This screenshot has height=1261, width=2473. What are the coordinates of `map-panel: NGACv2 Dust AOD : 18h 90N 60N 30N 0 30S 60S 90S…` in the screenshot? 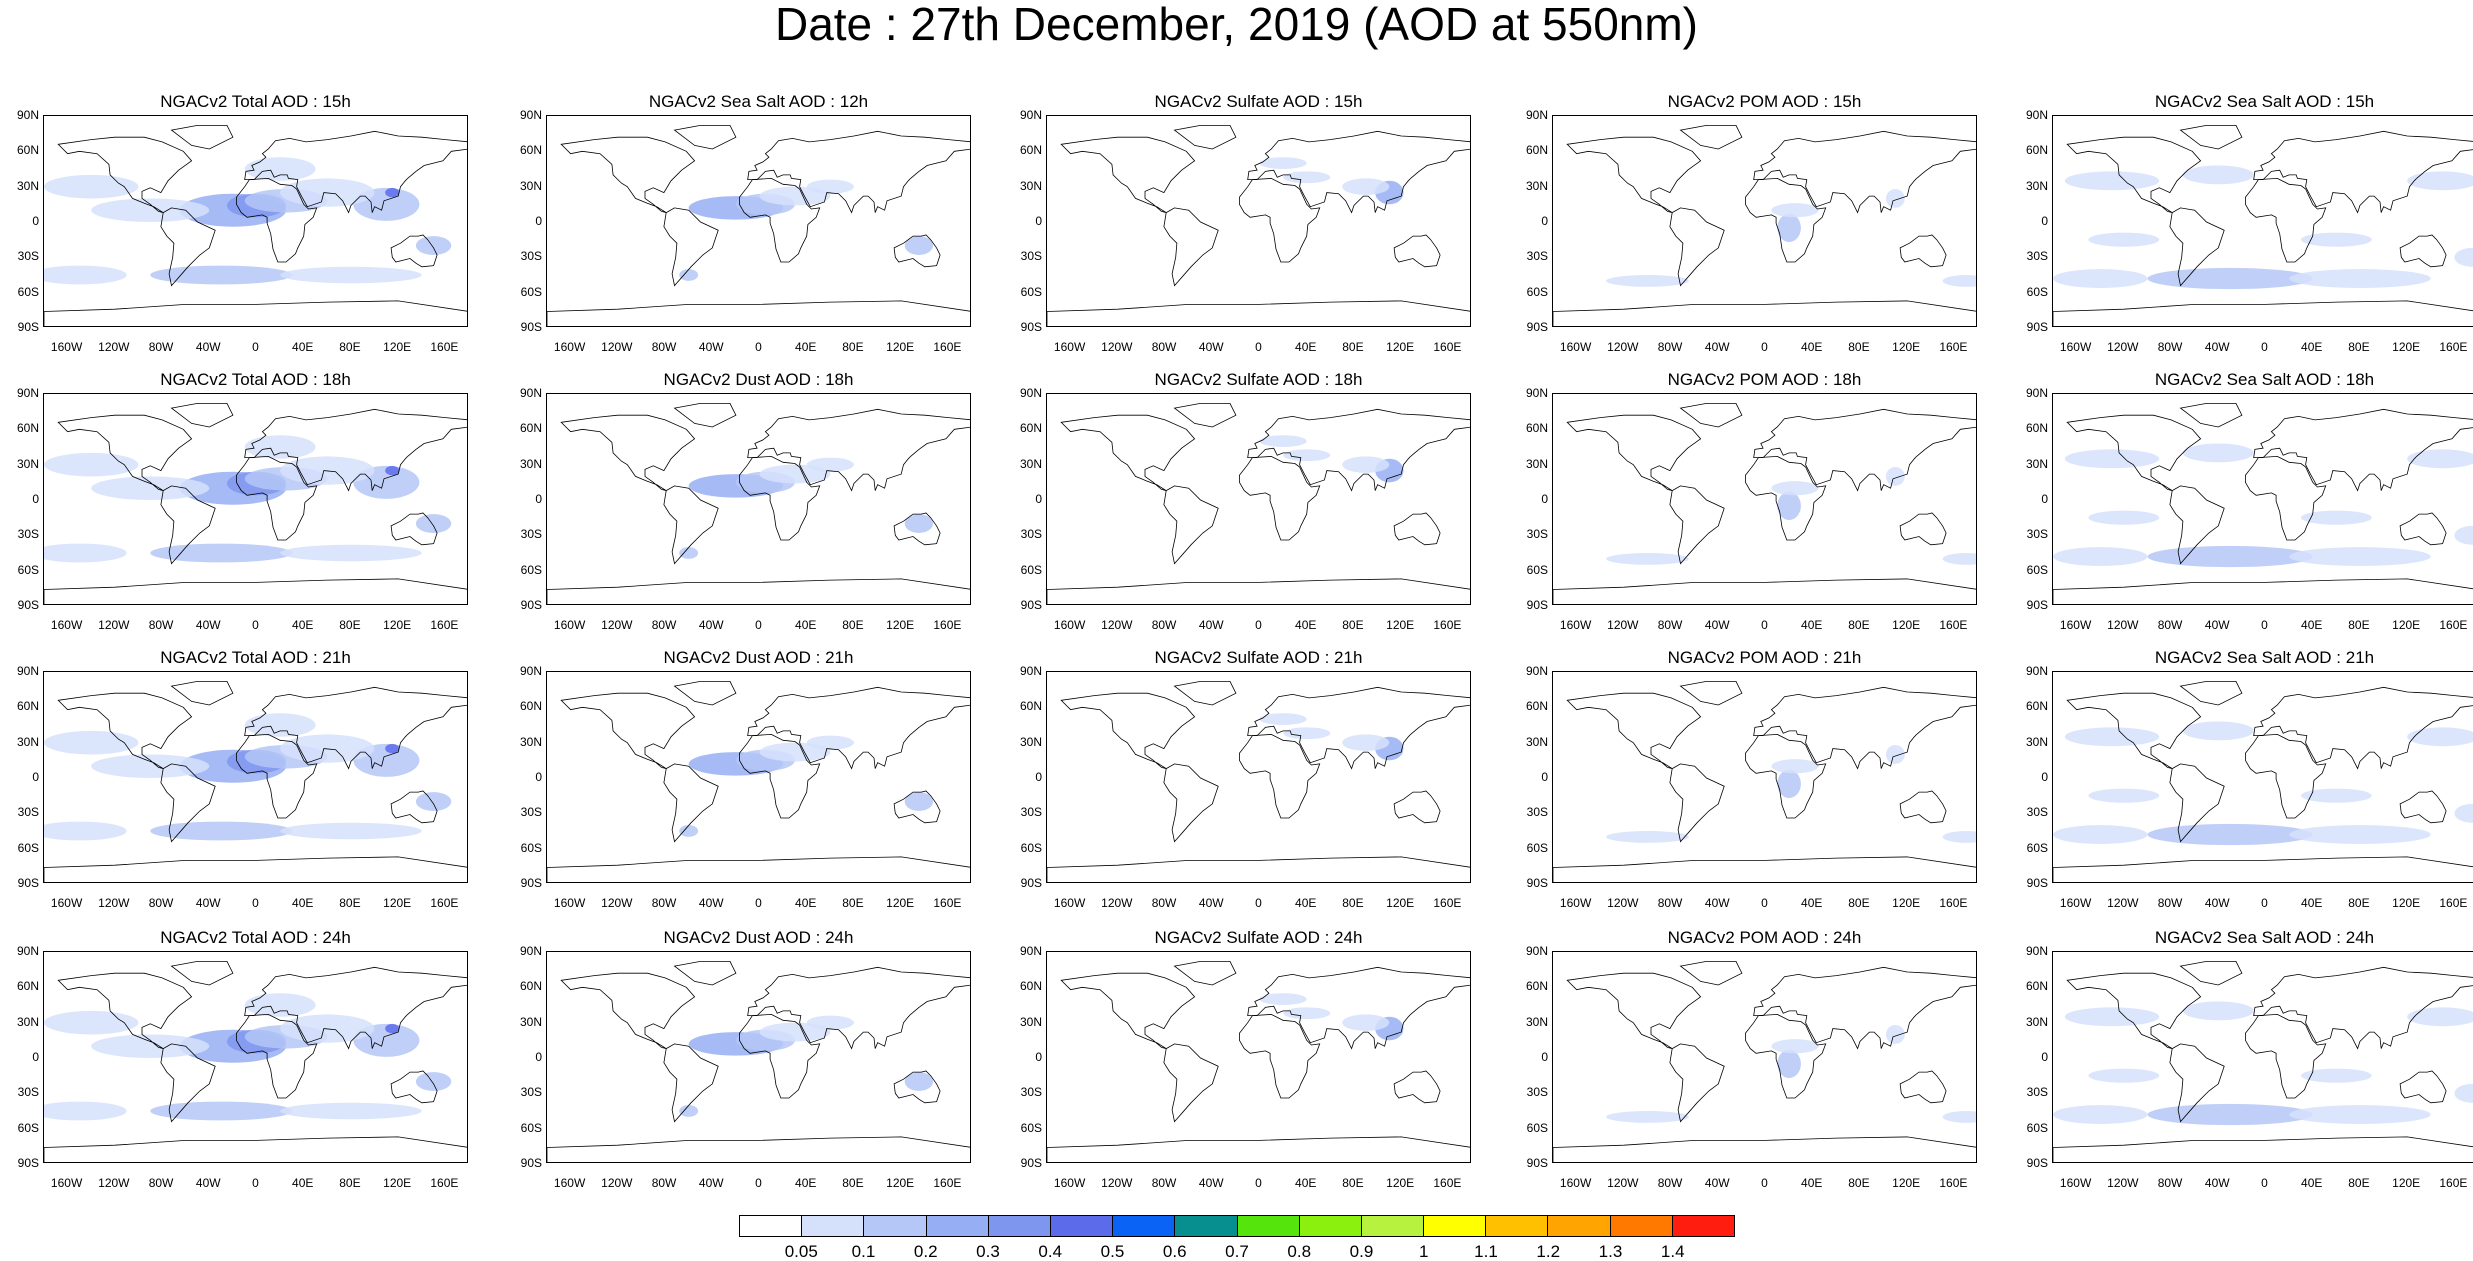 It's located at (743, 507).